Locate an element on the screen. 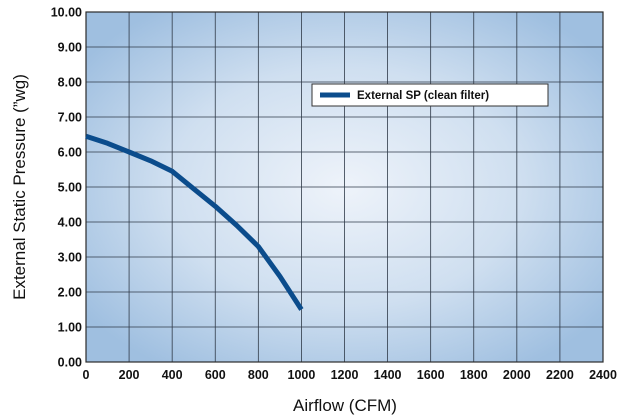  x-tick-label: 2000 is located at coordinates (517, 375).